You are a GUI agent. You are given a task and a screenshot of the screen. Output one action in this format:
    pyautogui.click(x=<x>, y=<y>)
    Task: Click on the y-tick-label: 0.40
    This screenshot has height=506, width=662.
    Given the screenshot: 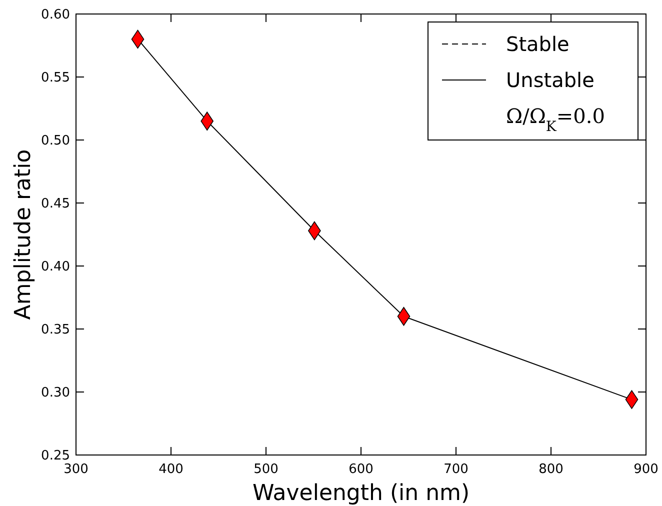 What is the action you would take?
    pyautogui.click(x=55, y=267)
    